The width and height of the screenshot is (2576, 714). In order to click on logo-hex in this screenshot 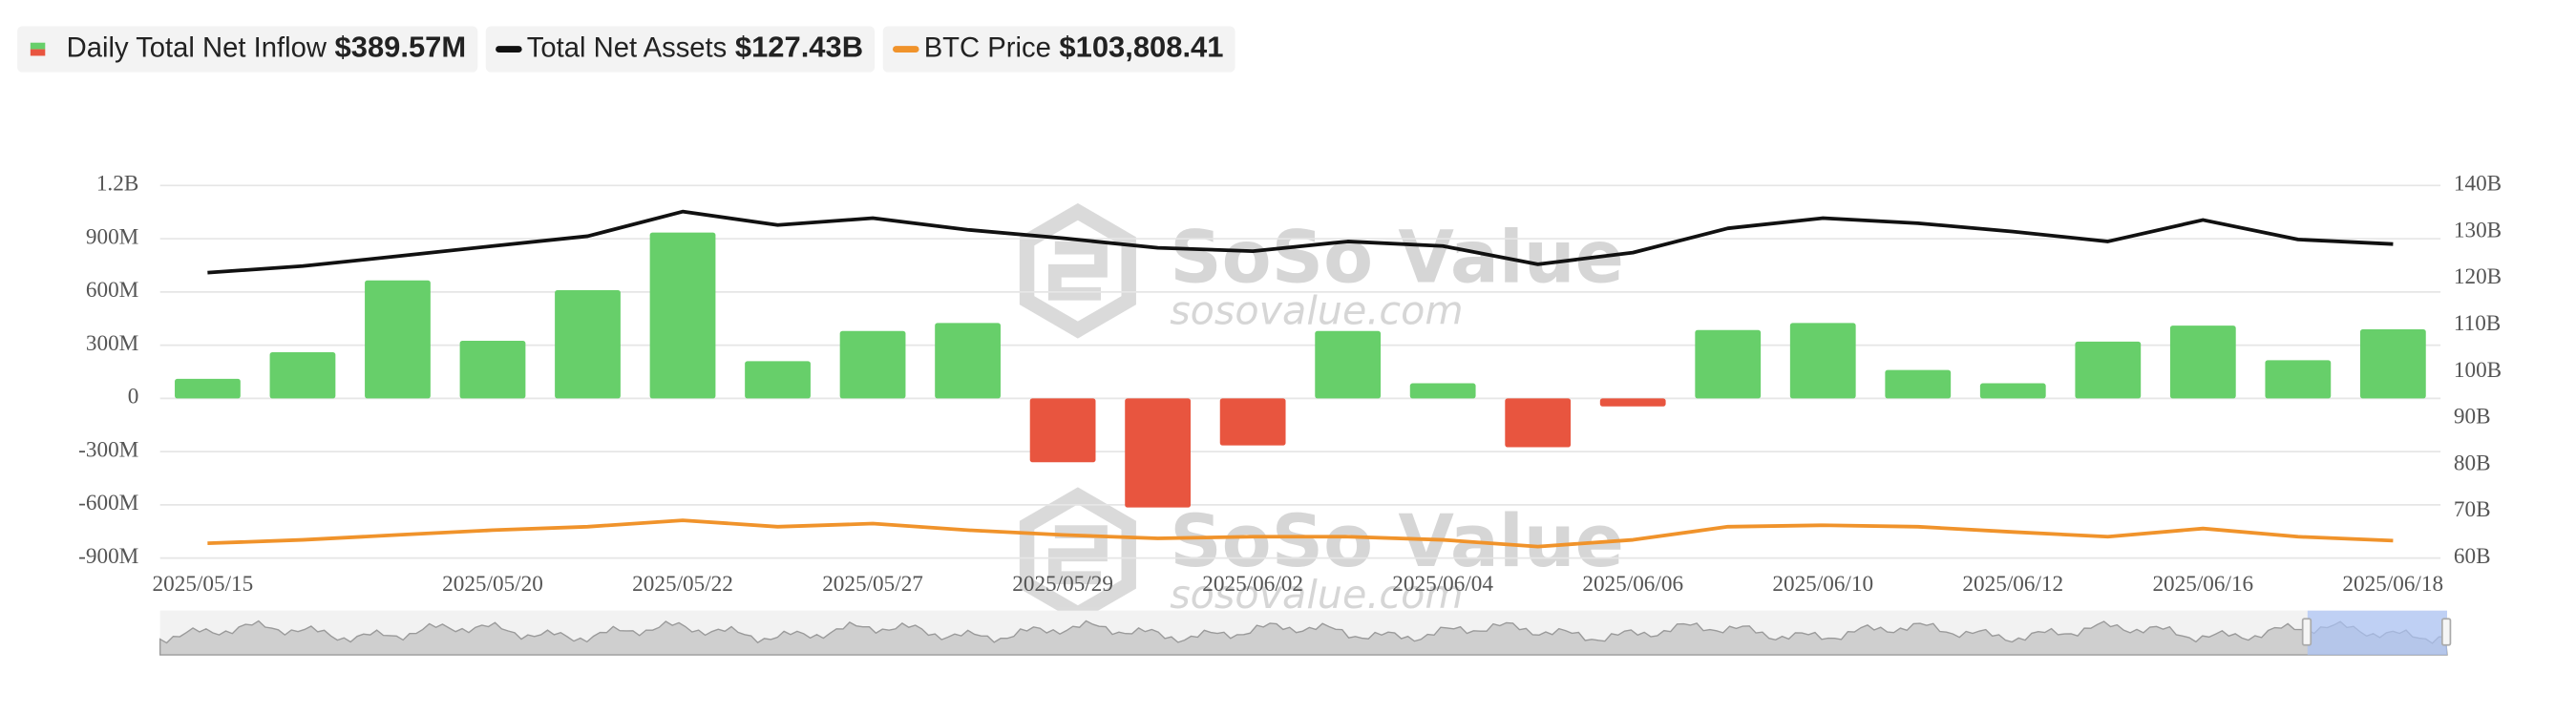, I will do `click(1077, 271)`.